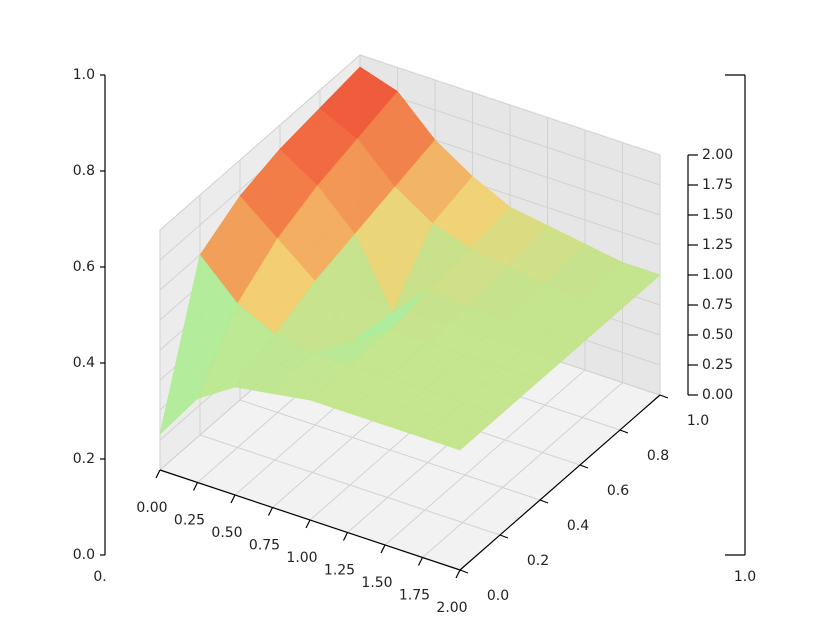 The height and width of the screenshot is (623, 830). I want to click on y-tick-label: 1.0, so click(698, 421).